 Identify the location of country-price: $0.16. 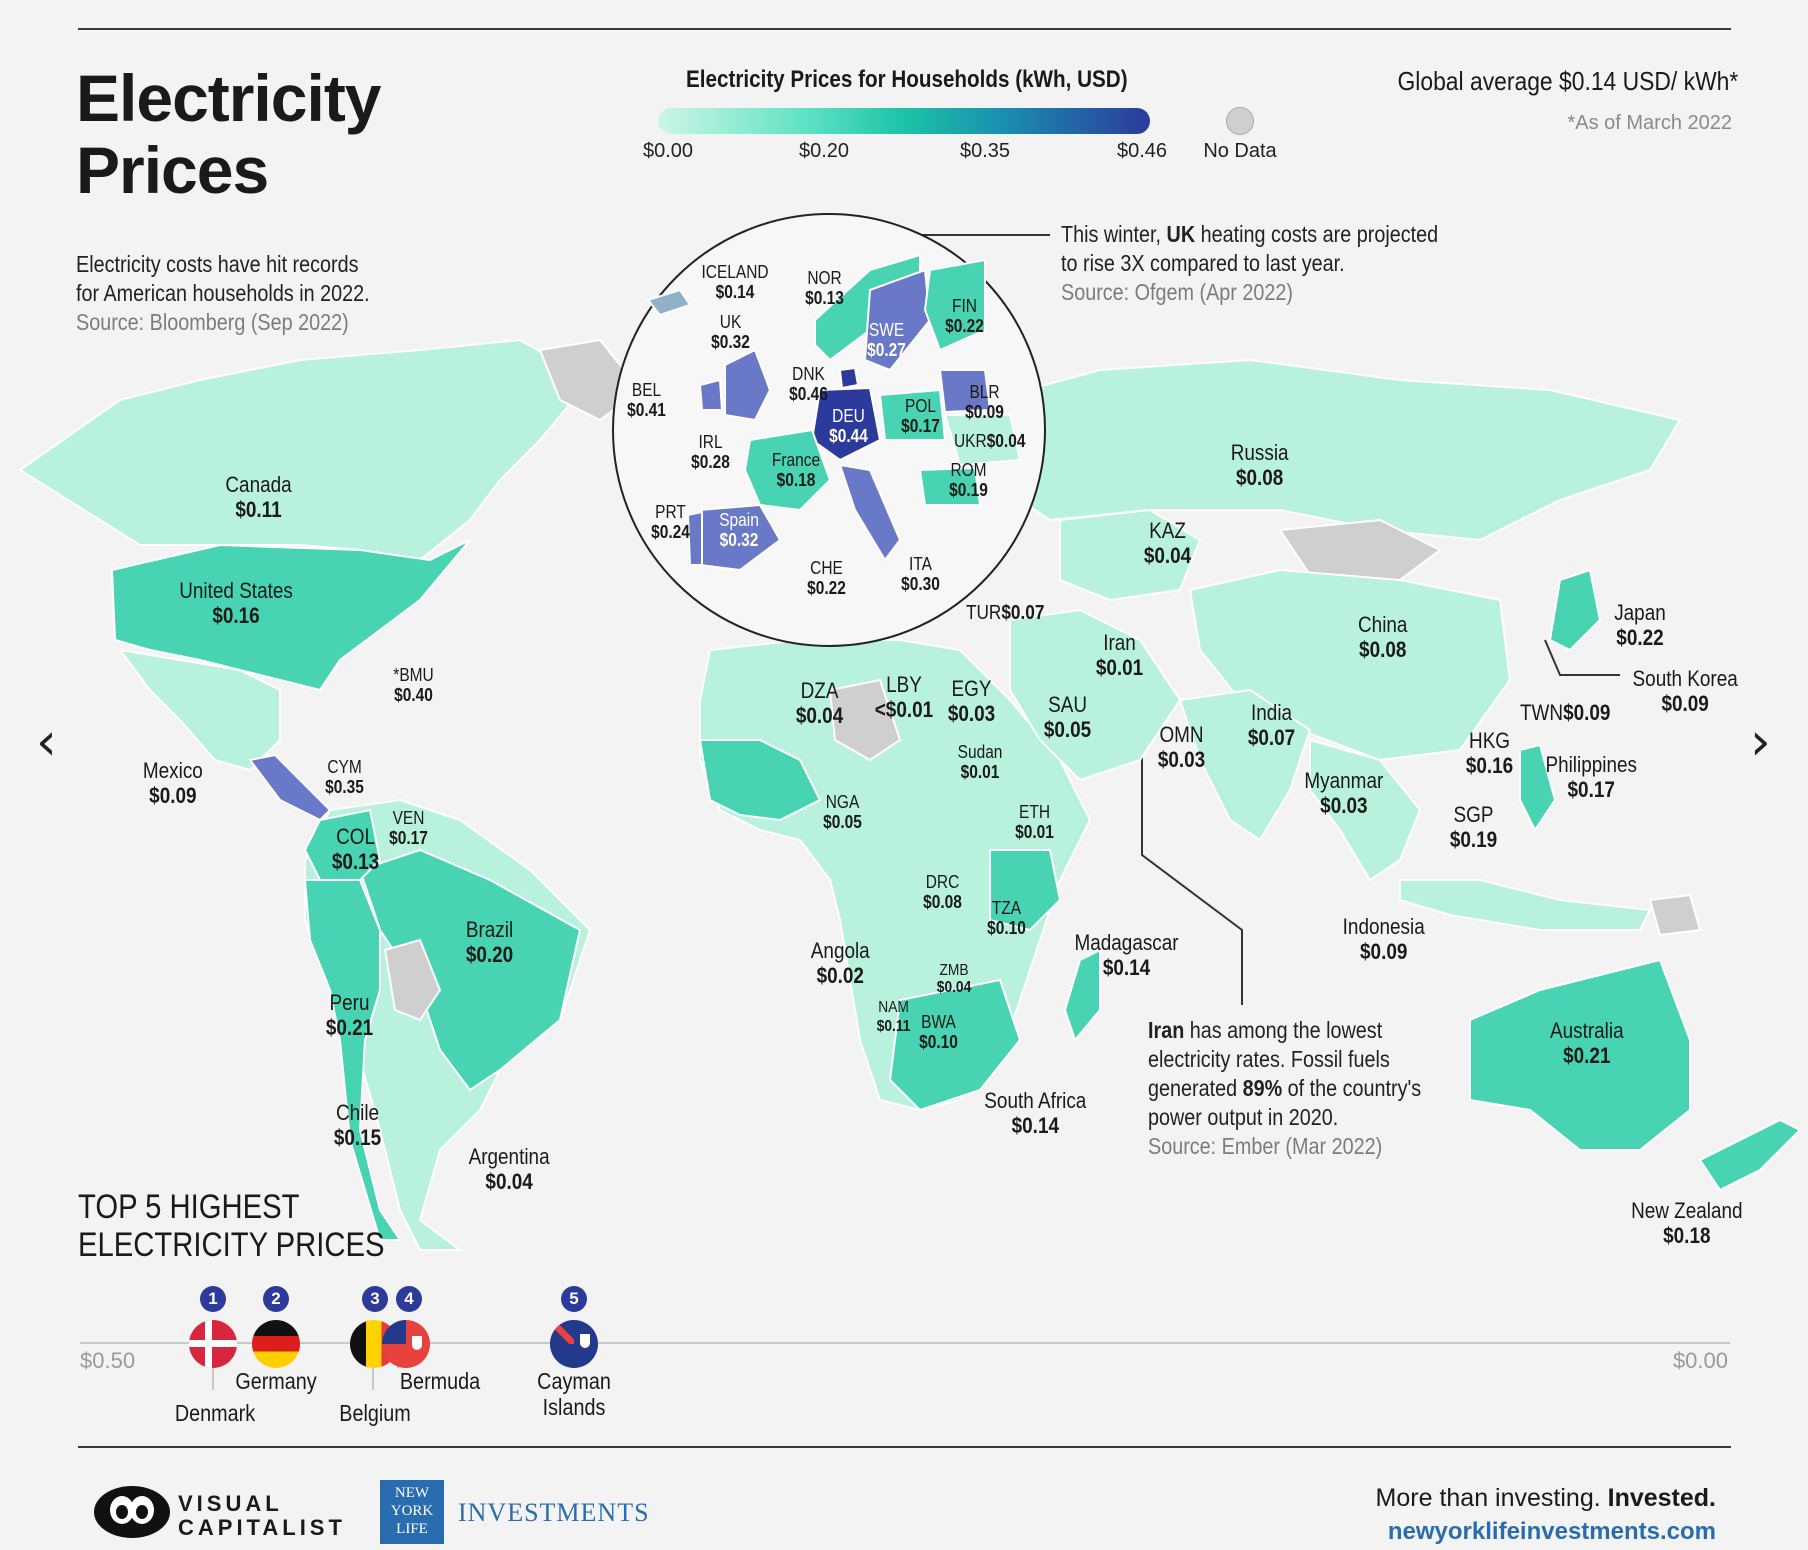
(236, 615).